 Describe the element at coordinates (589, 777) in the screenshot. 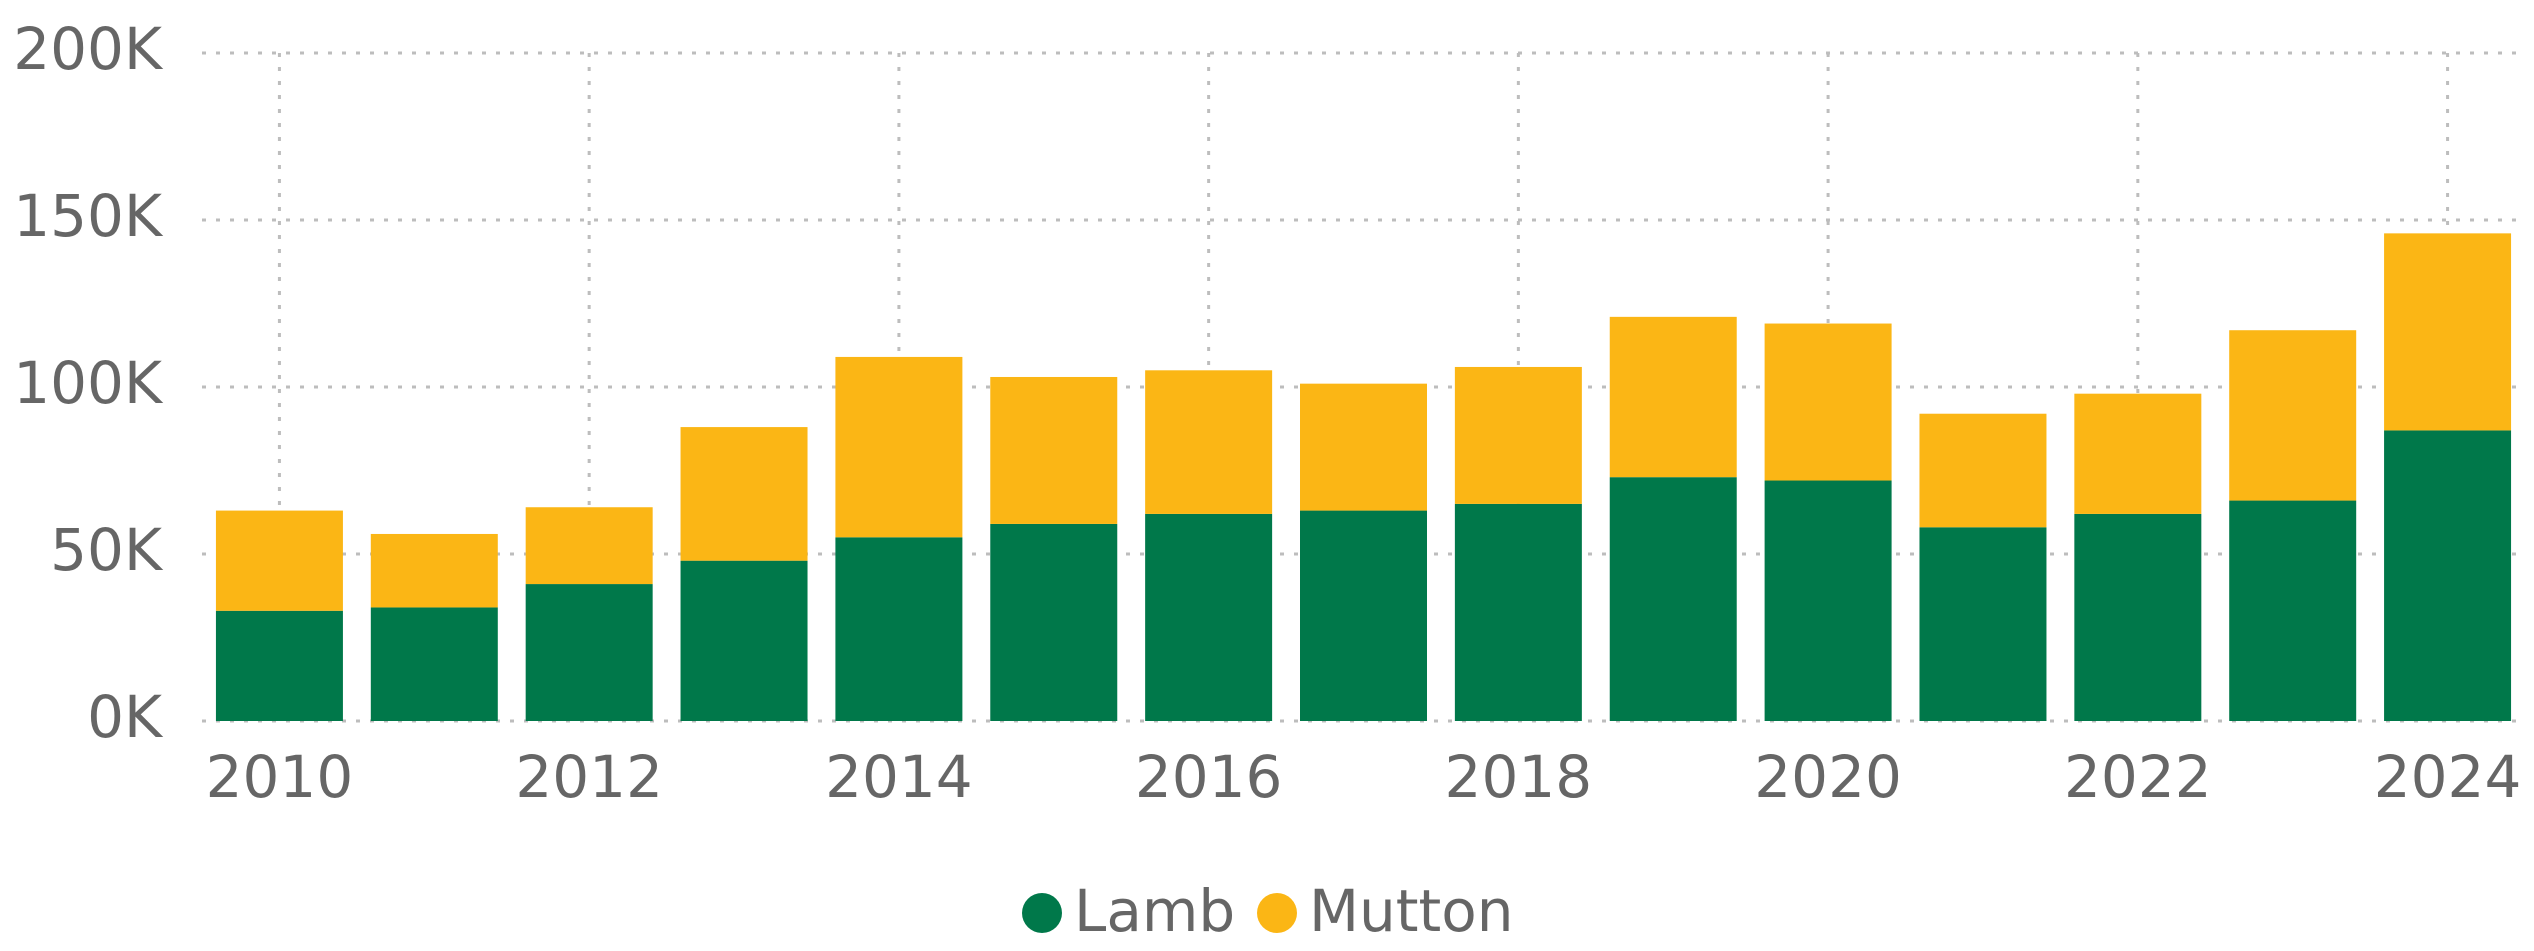

I see `x-tick-label: 2012` at that location.